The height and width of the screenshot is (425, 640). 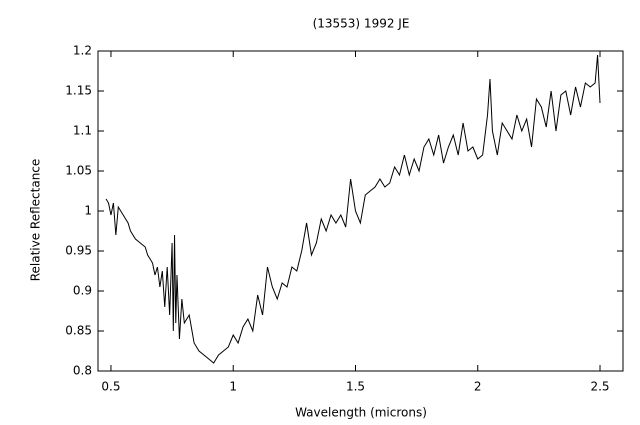 I want to click on y-tick-label: 0.95, so click(x=78, y=251).